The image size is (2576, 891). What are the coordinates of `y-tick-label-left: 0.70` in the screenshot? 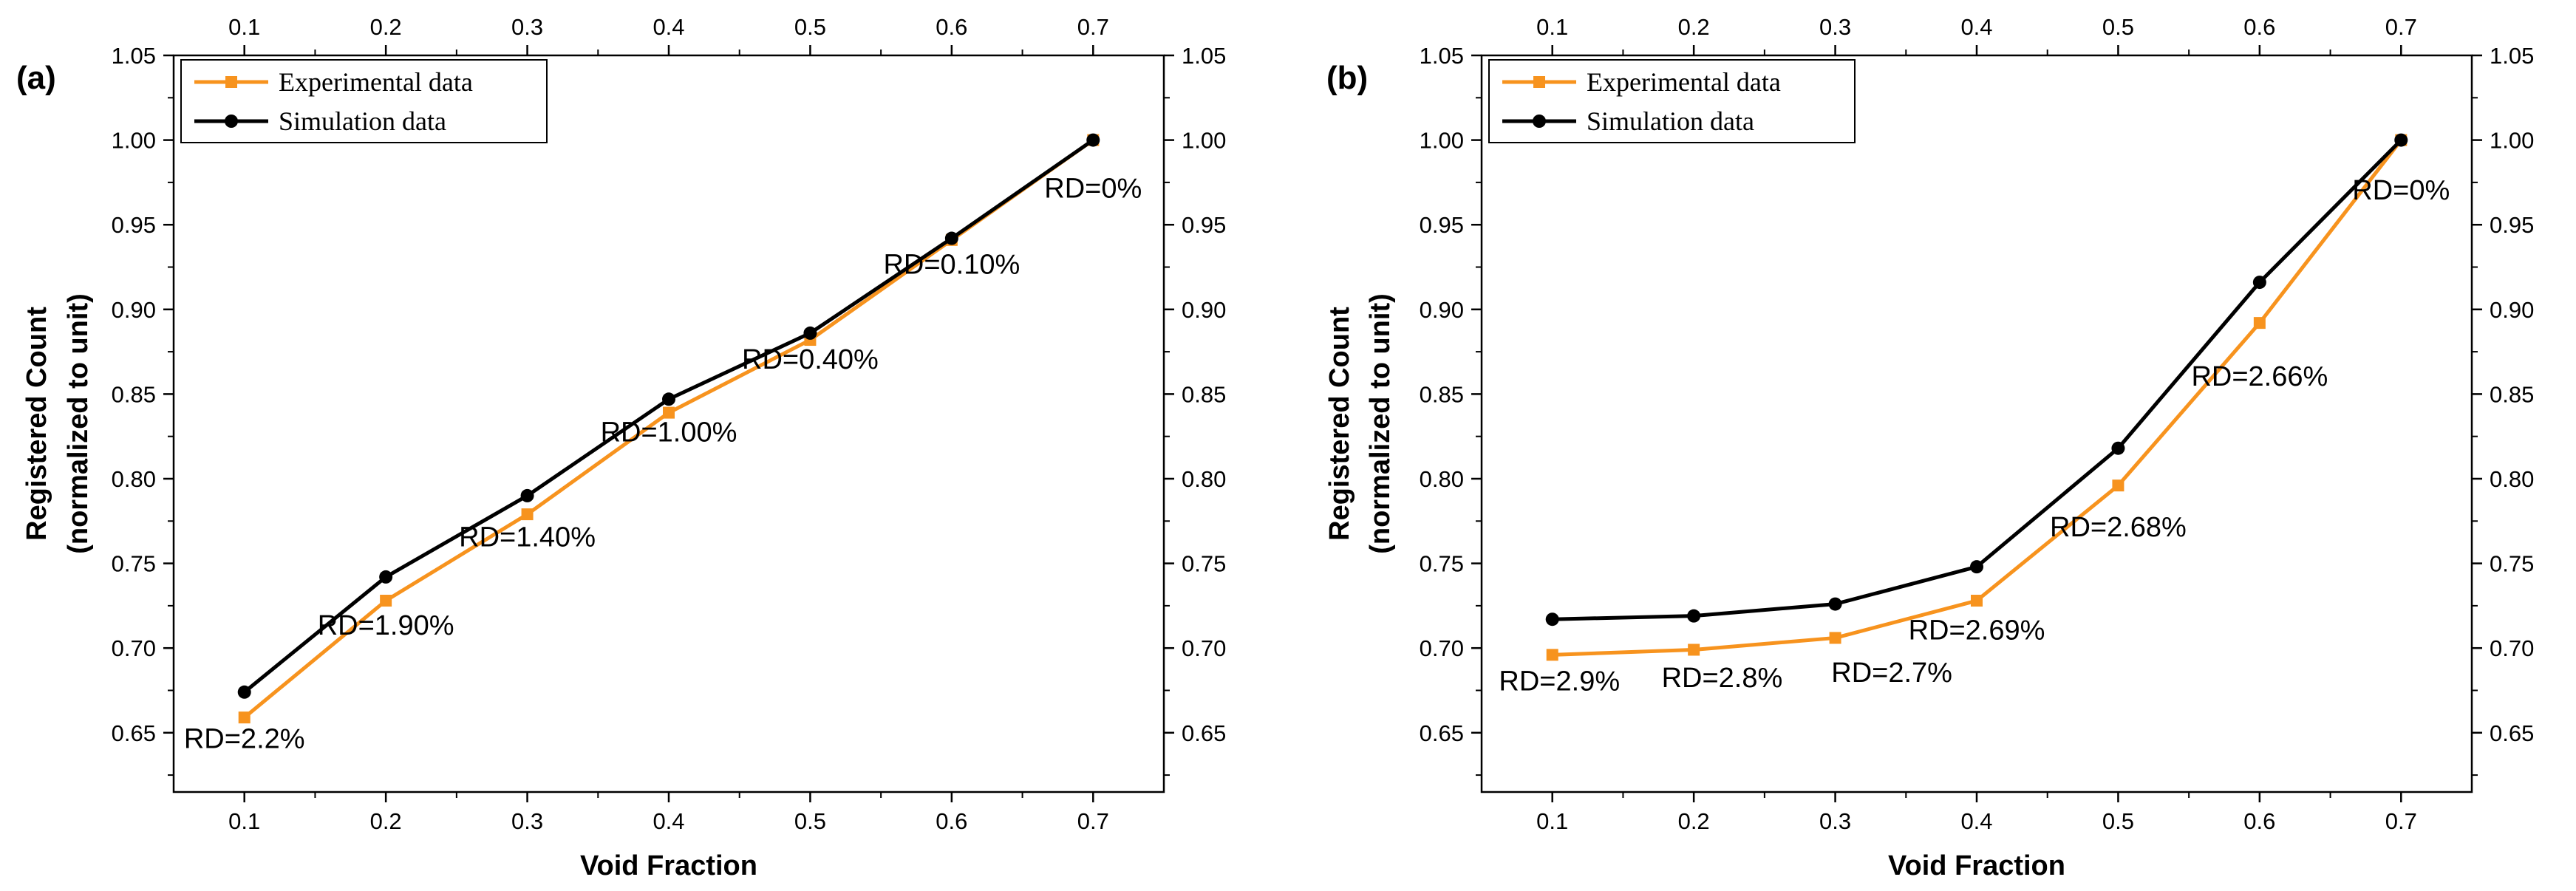 It's located at (1442, 648).